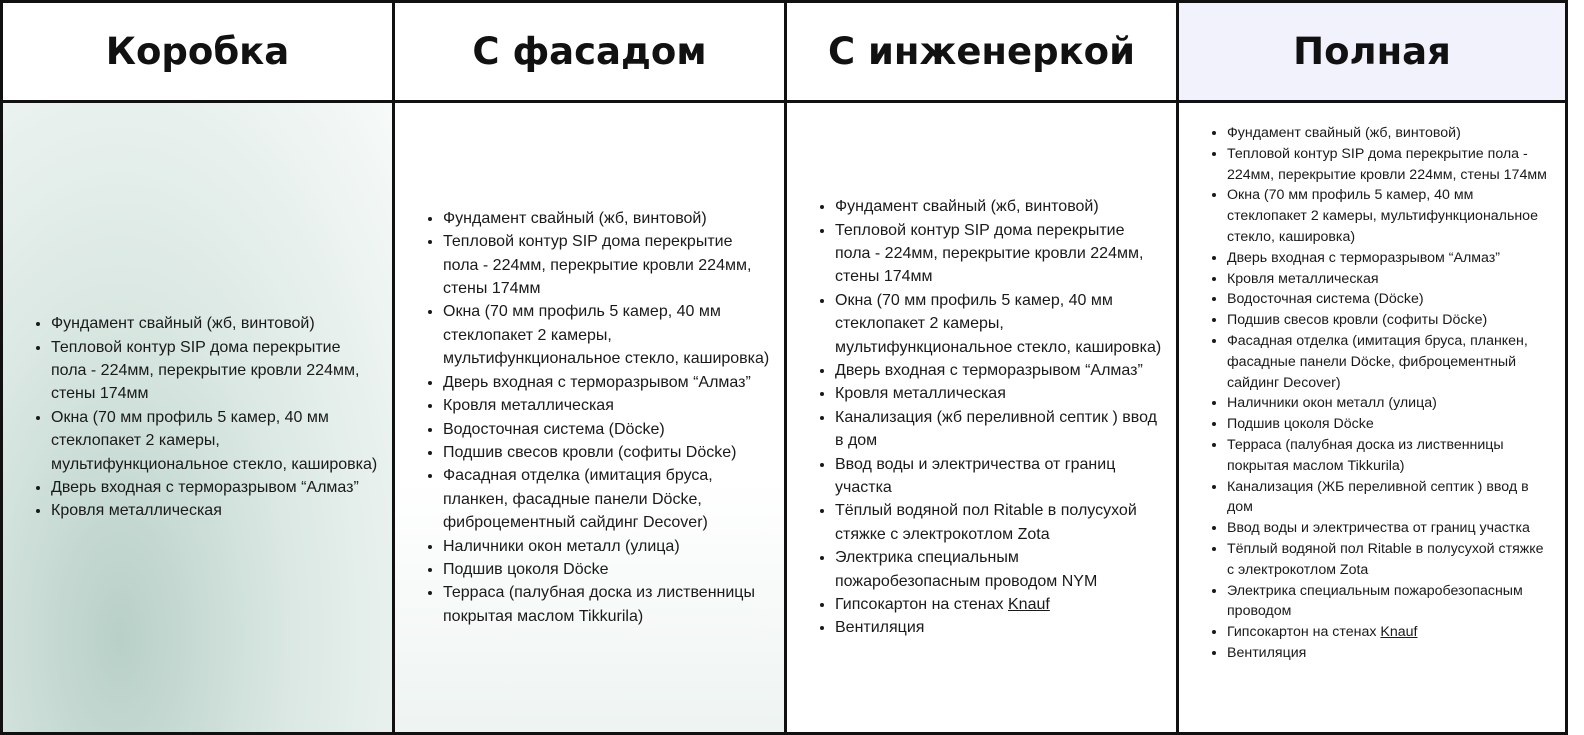 Image resolution: width=1584 pixels, height=735 pixels. What do you see at coordinates (1372, 53) in the screenshot?
I see `package-title: Полная` at bounding box center [1372, 53].